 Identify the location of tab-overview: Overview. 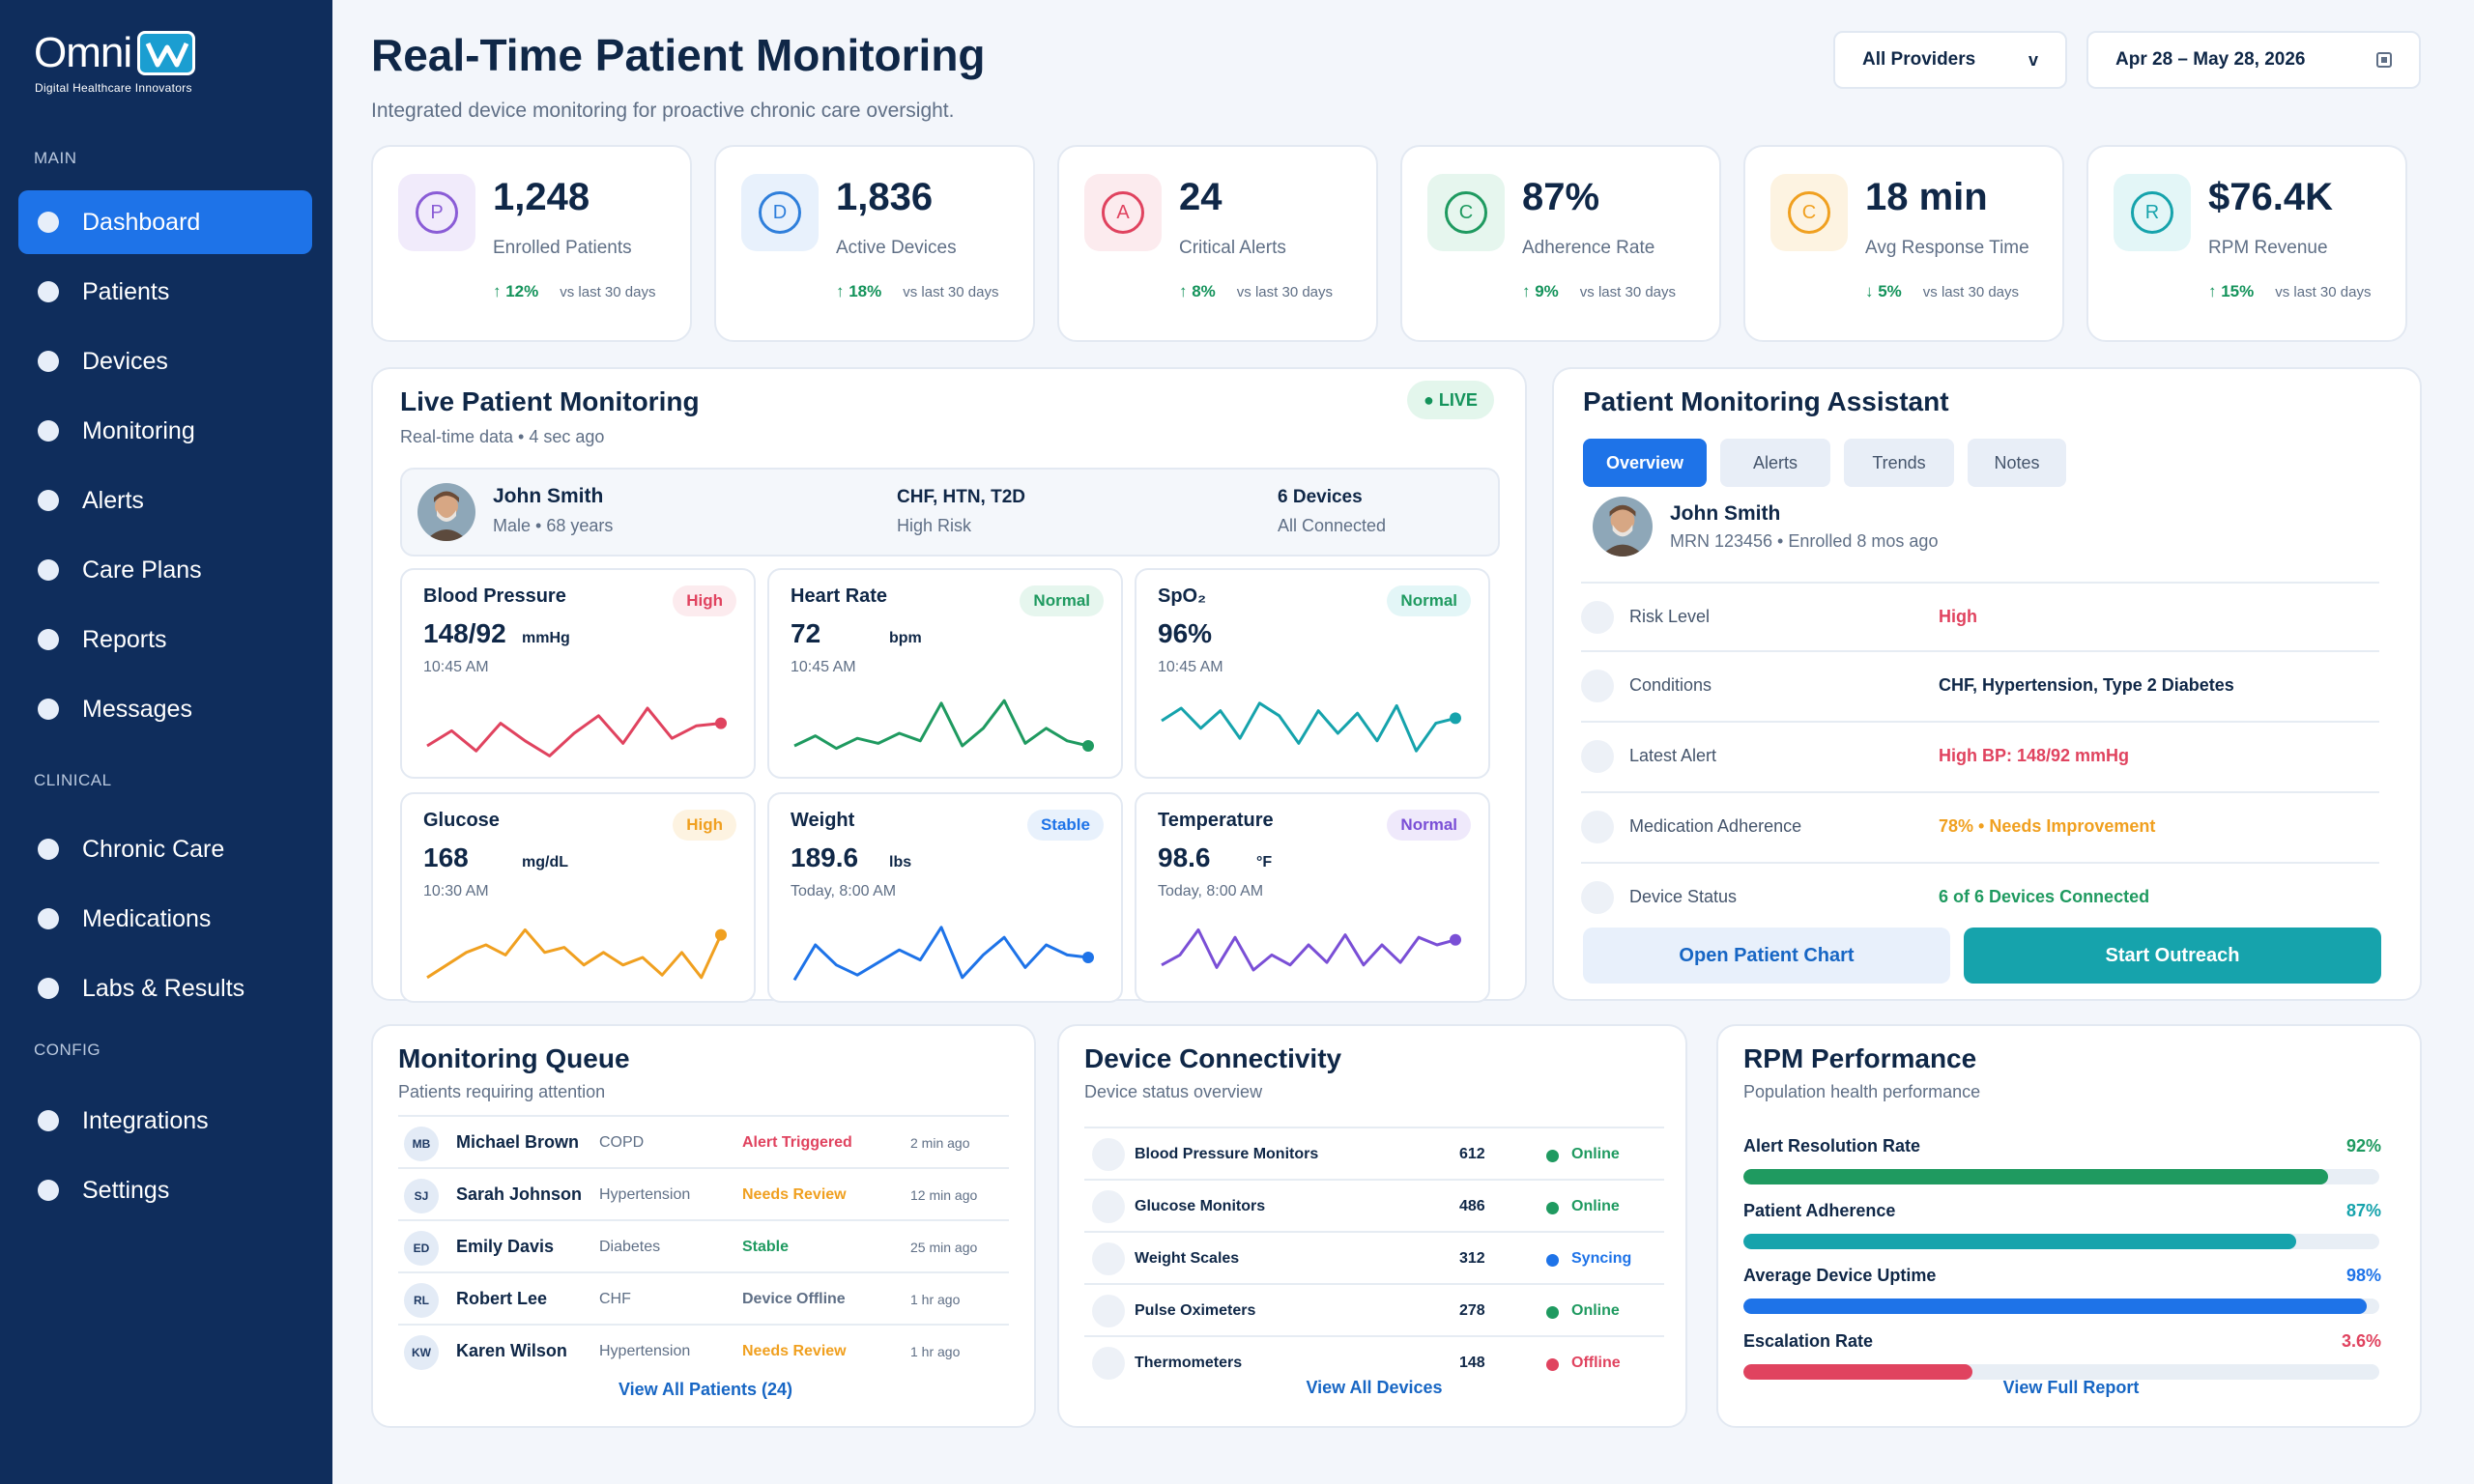
(1645, 463).